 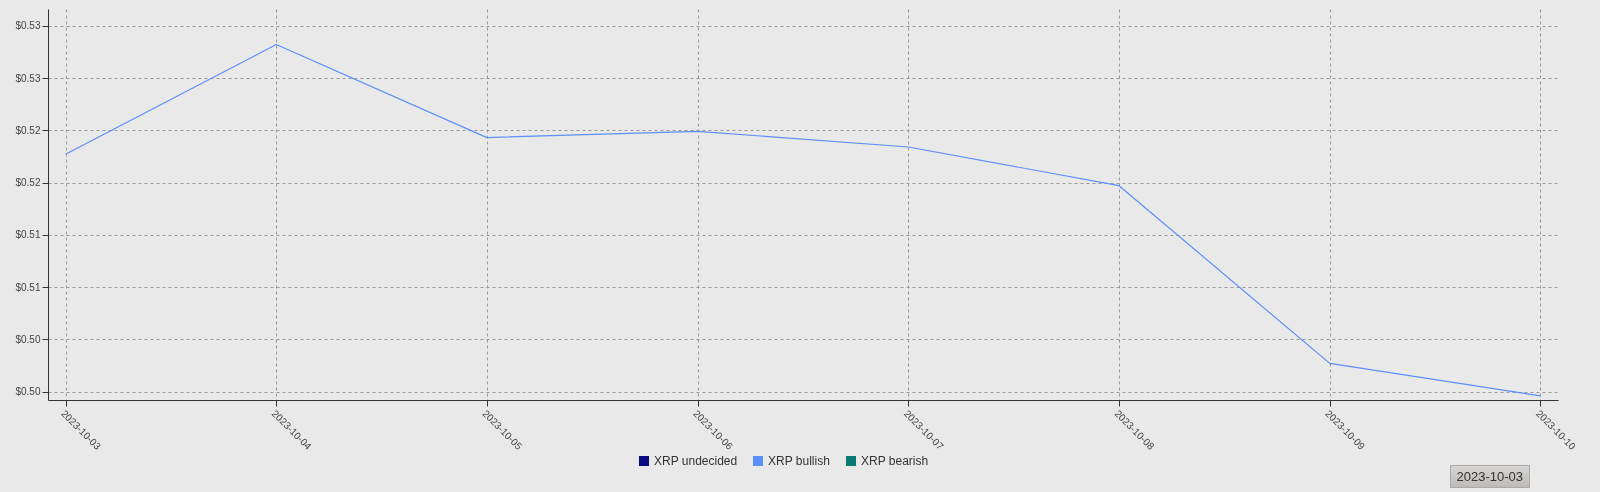 What do you see at coordinates (1489, 476) in the screenshot?
I see `text: 2023-10-03` at bounding box center [1489, 476].